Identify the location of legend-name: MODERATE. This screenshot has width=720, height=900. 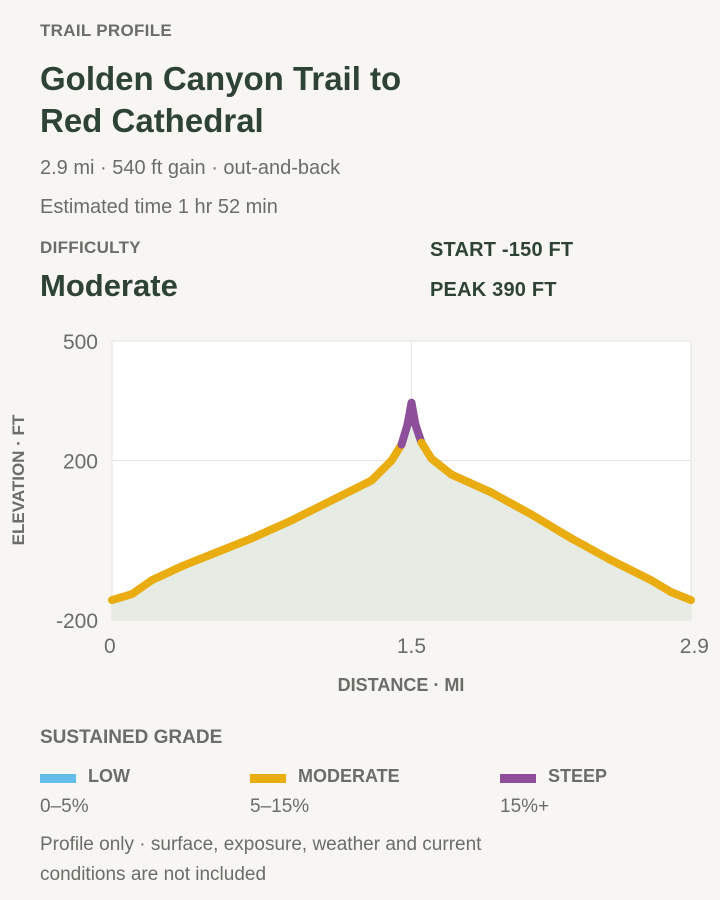
(349, 776).